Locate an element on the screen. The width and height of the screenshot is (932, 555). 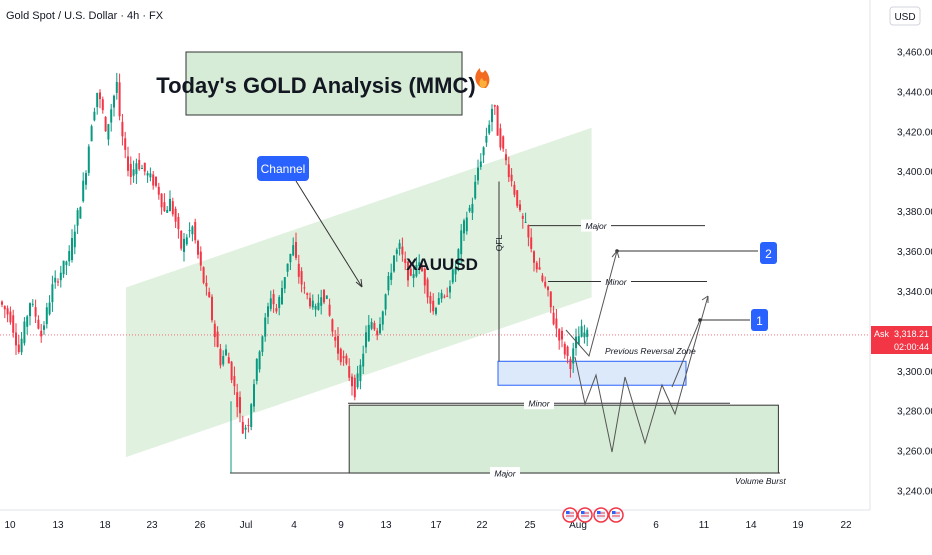
price-tick-label: 3,280.00 is located at coordinates (914, 412).